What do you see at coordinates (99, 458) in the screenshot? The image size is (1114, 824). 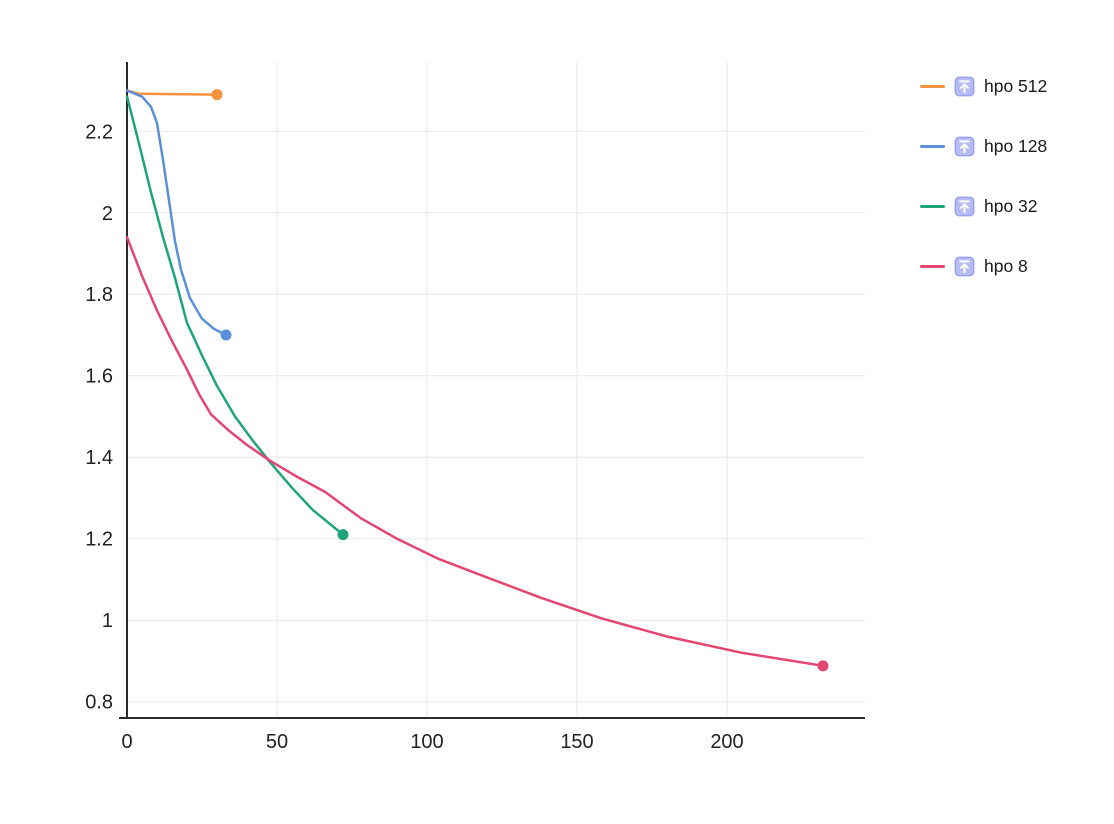 I see `y-tick-label: 1.4` at bounding box center [99, 458].